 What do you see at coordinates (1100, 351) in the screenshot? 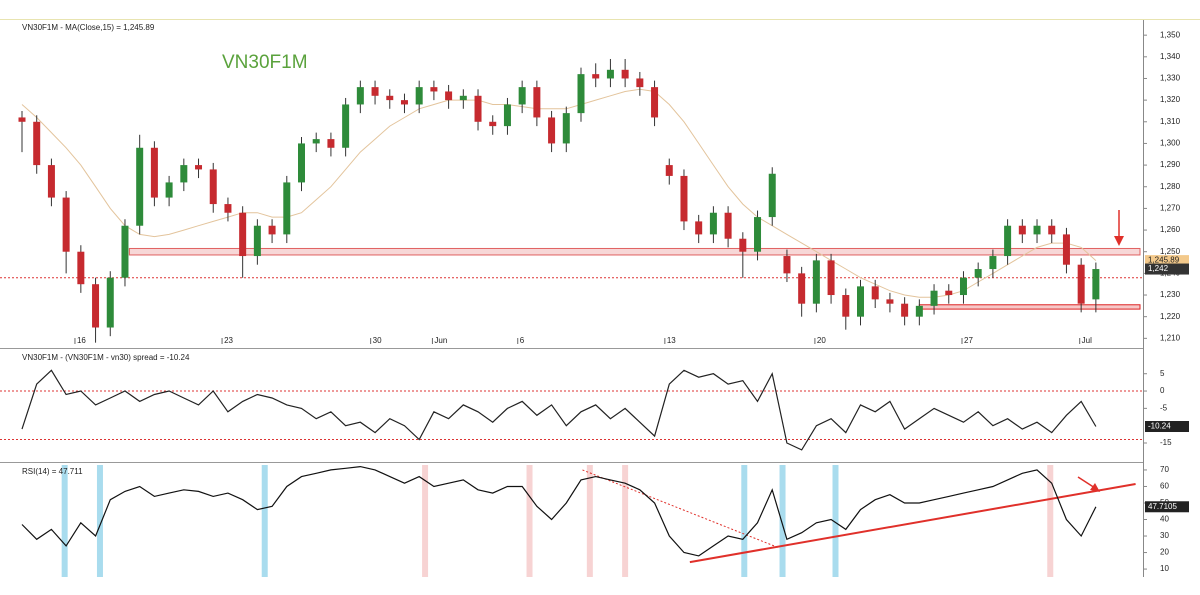
I see `annotations` at bounding box center [1100, 351].